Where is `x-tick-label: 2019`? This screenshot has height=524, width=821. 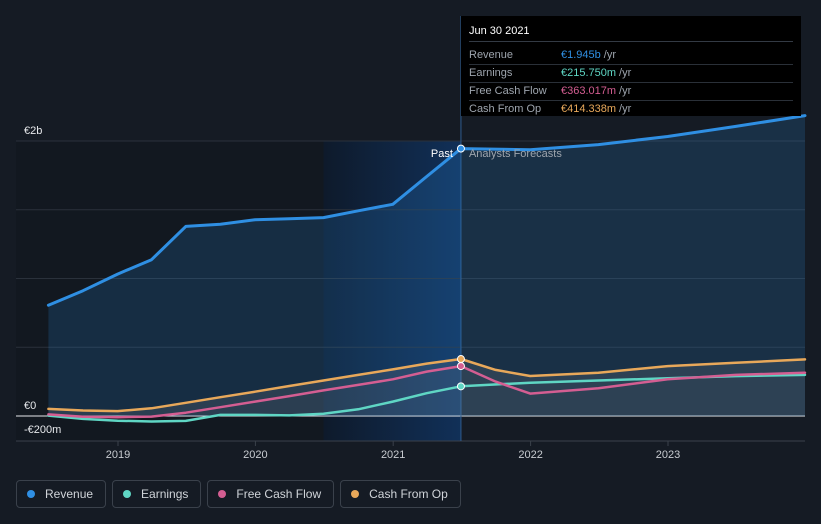
x-tick-label: 2019 is located at coordinates (118, 455).